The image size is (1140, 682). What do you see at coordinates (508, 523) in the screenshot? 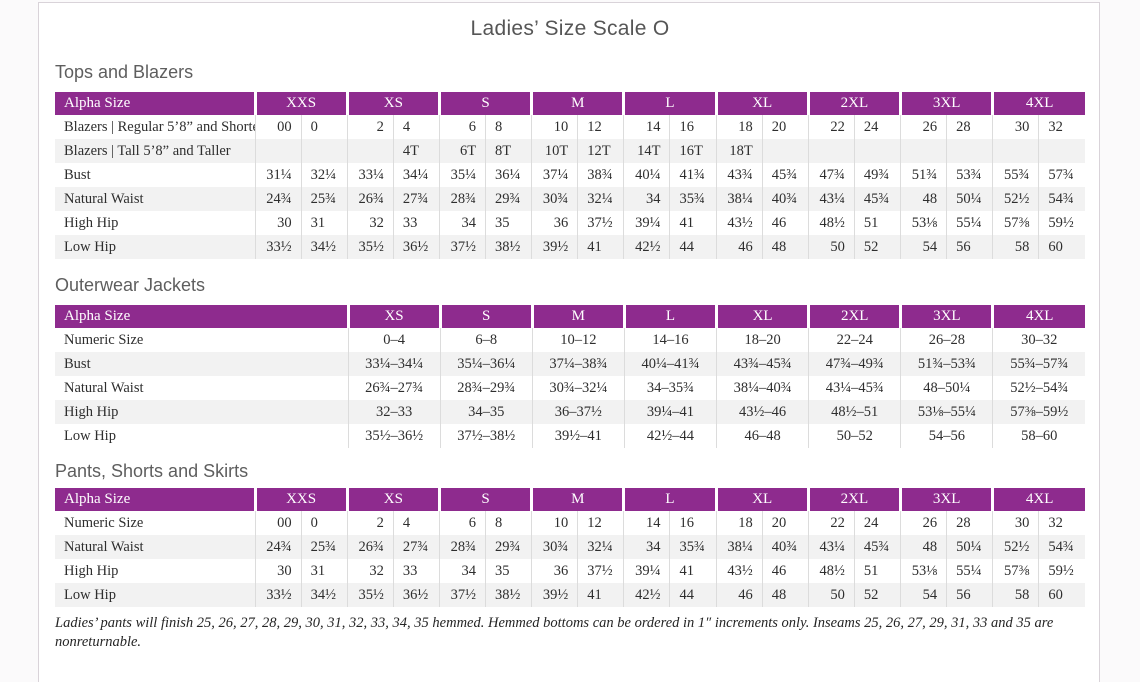
I see `measurement-cell: 8` at bounding box center [508, 523].